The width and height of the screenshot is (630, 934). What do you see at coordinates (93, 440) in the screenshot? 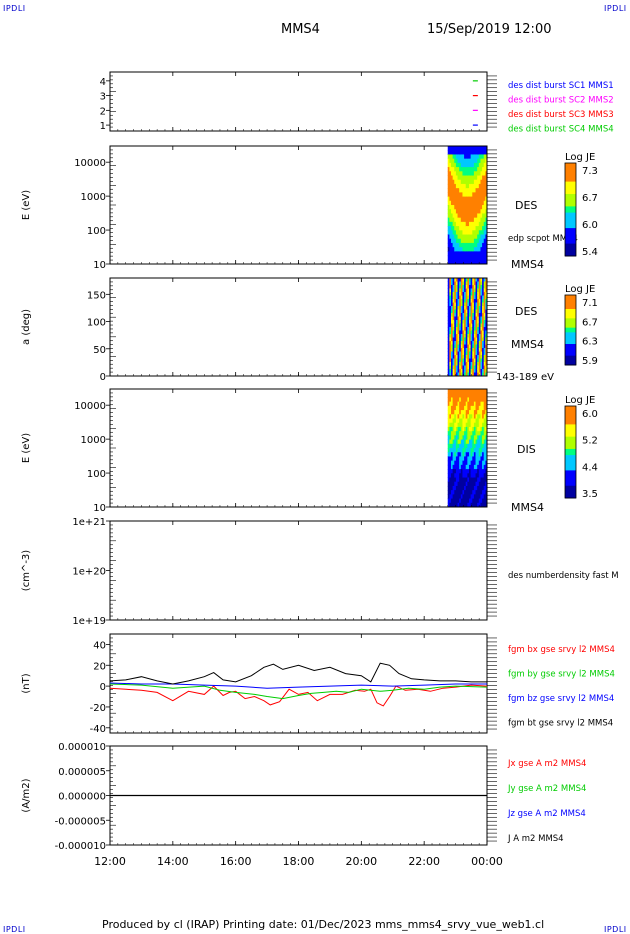
I see `y-tick-label: 1000` at bounding box center [93, 440].